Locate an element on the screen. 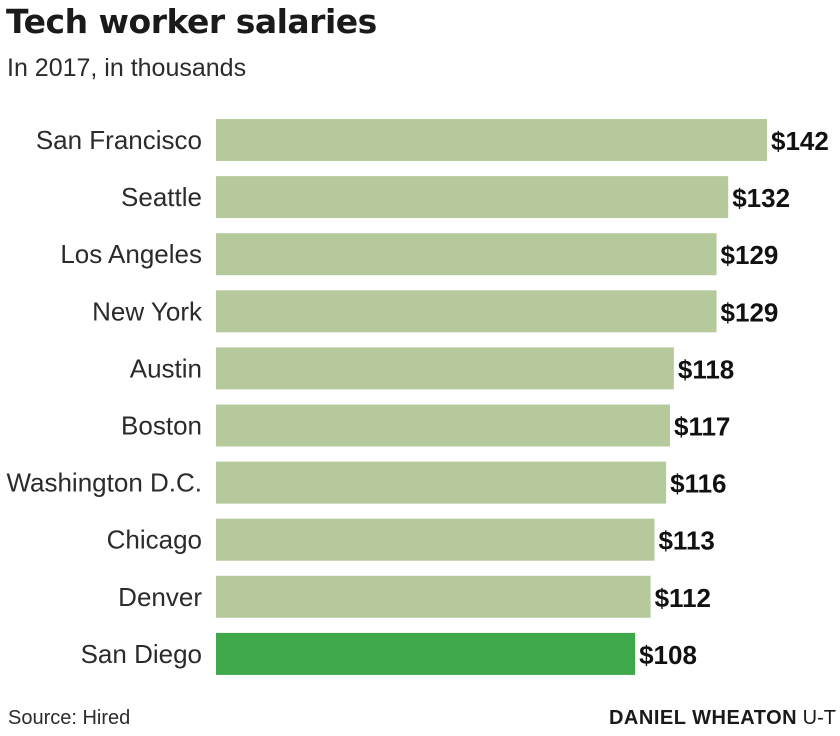 The width and height of the screenshot is (840, 736). chart-title: Tech worker salaries is located at coordinates (191, 21).